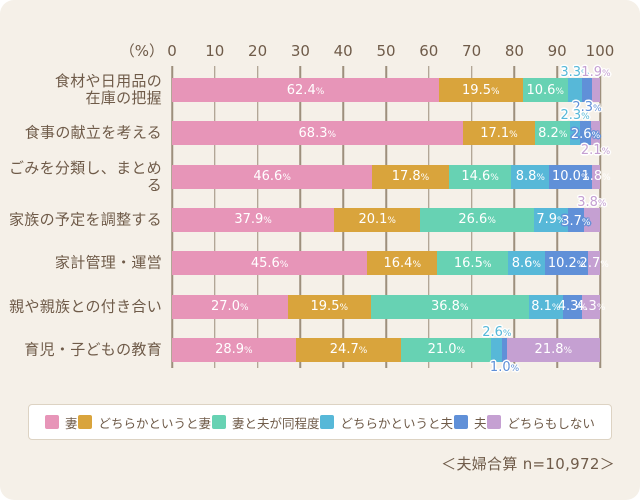 This screenshot has width=640, height=500. I want to click on bar-value-label: 37.9%, so click(253, 220).